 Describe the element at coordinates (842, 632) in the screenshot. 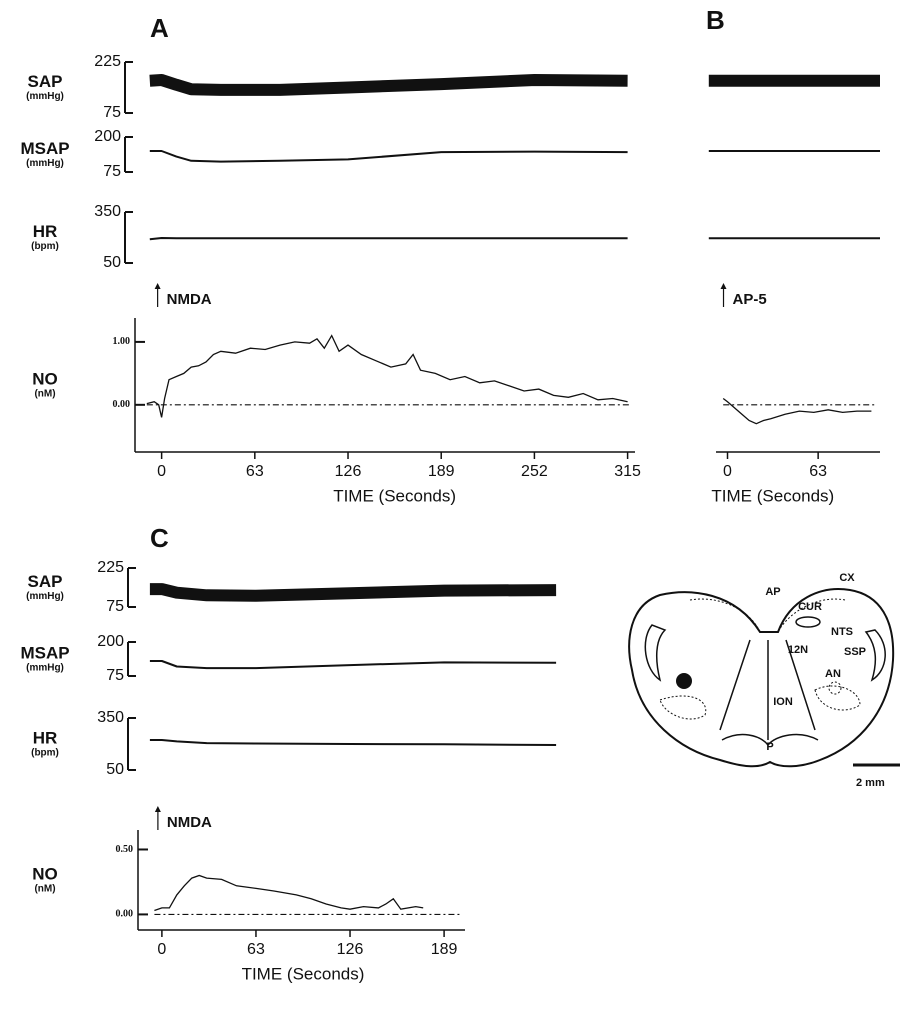

I see `diagram-label: NTS` at that location.